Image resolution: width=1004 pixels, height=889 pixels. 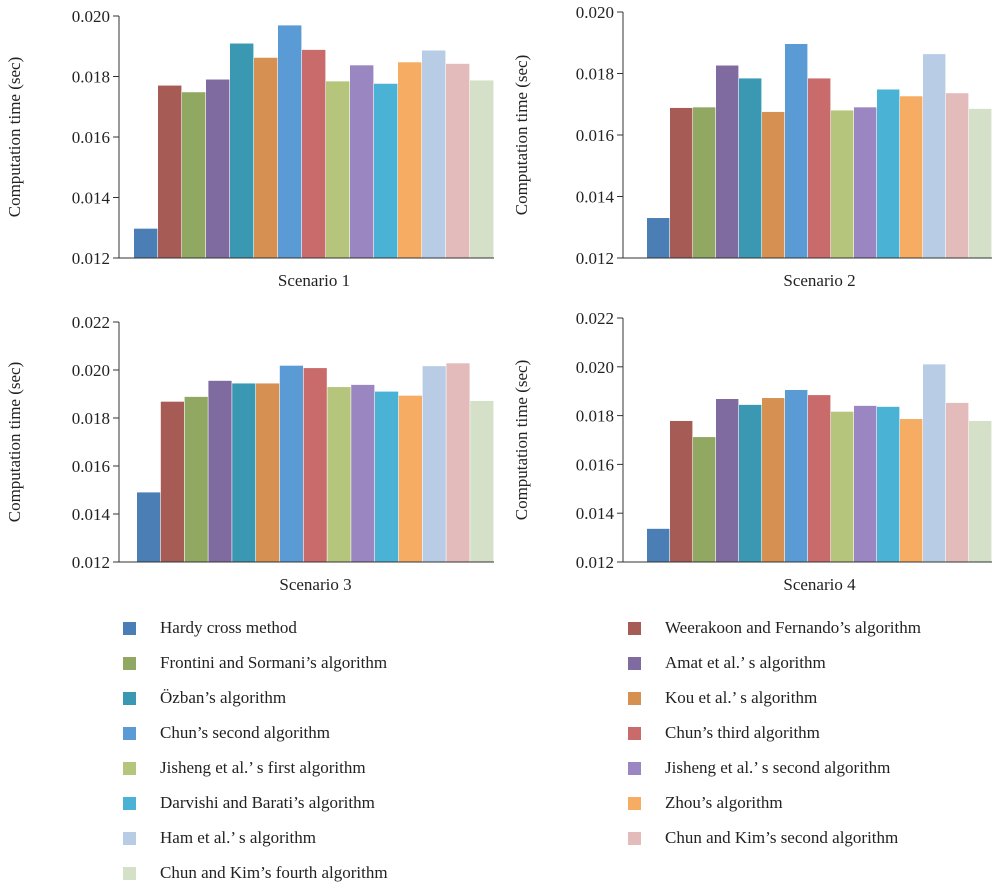 What do you see at coordinates (722, 698) in the screenshot?
I see `legend-item: Kou et al.’ s algorithm` at bounding box center [722, 698].